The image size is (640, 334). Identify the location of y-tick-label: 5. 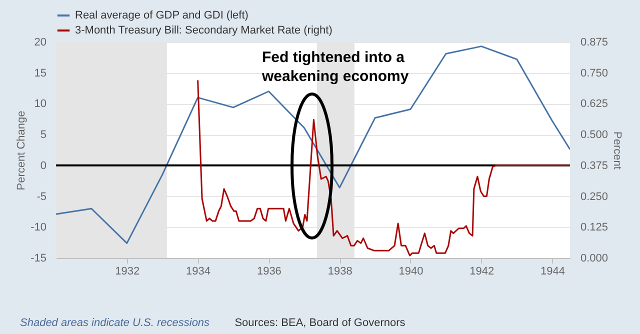
(43, 135).